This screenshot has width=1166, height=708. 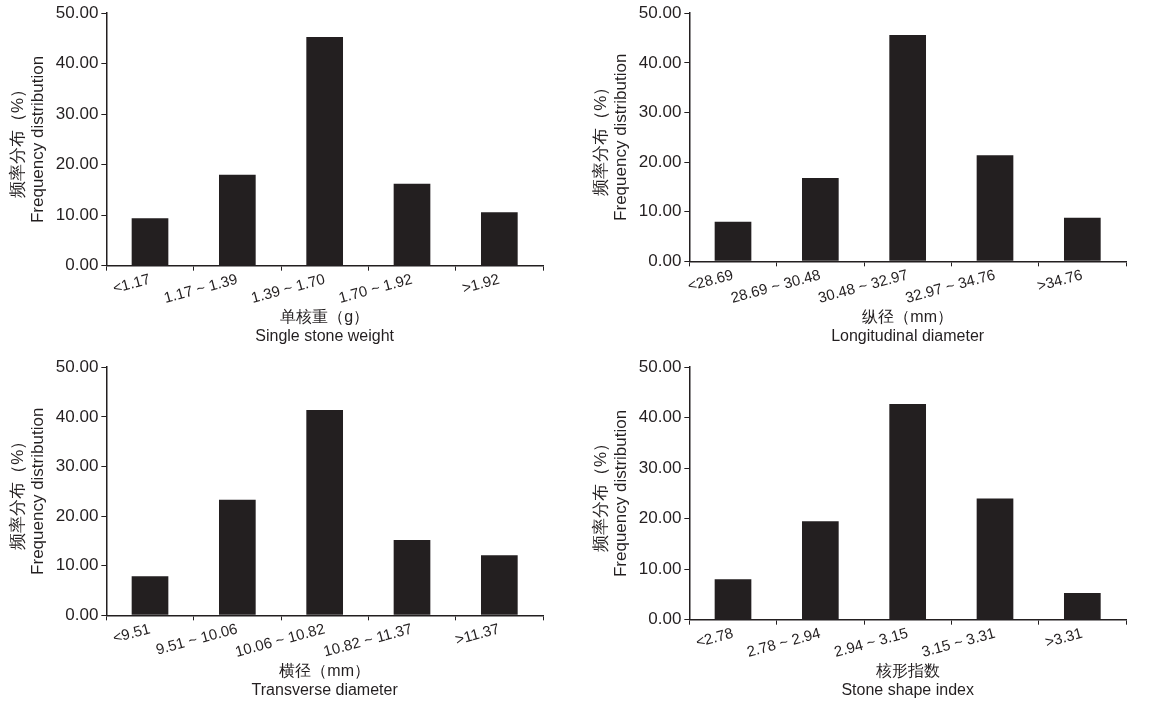 I want to click on x-tick-label: <2.78, so click(x=714, y=637).